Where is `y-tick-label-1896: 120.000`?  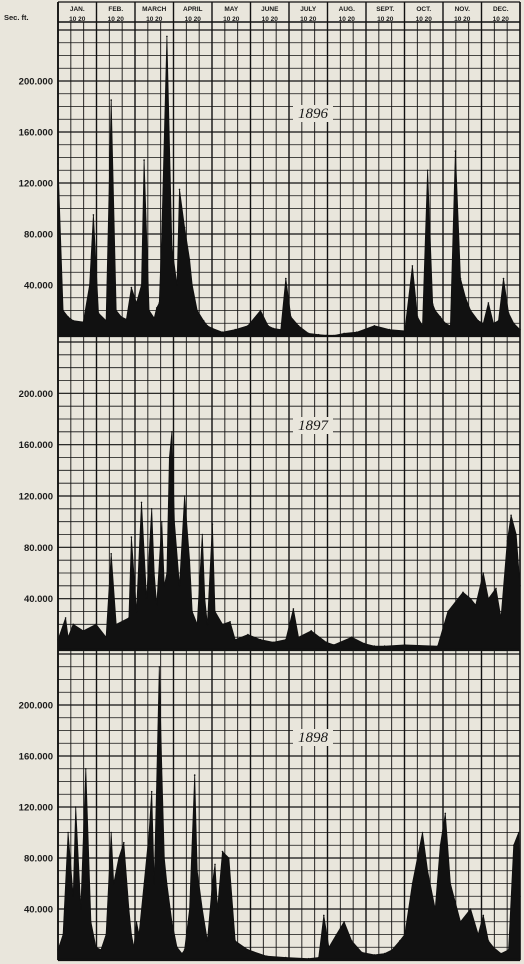 y-tick-label-1896: 120.000 is located at coordinates (36, 184).